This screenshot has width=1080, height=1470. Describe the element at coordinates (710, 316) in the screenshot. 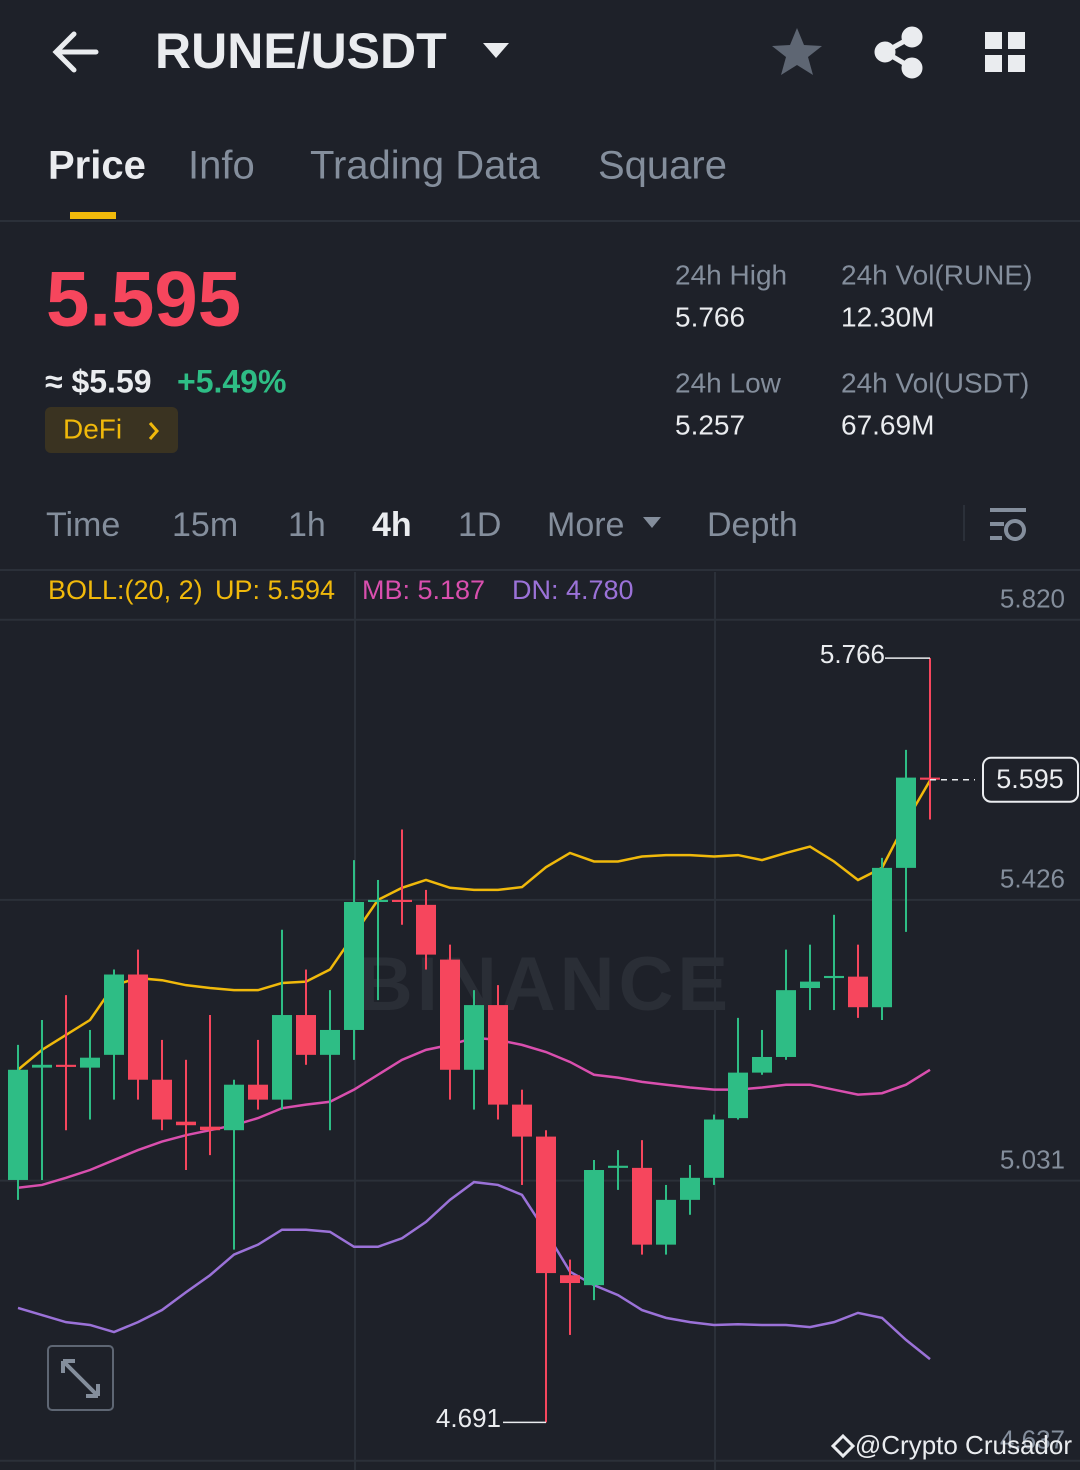

I see `stat-value: 5.766` at that location.